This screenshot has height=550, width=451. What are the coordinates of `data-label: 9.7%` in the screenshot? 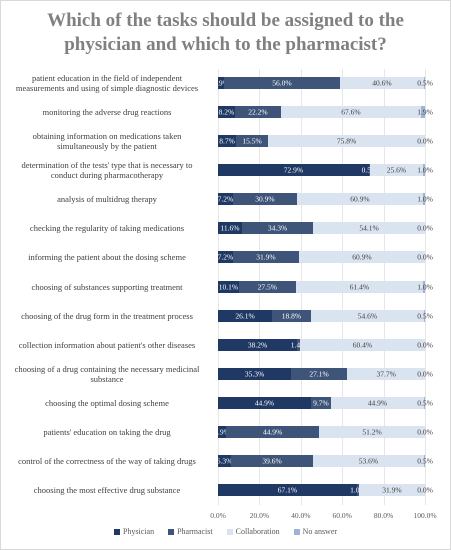 It's located at (321, 403).